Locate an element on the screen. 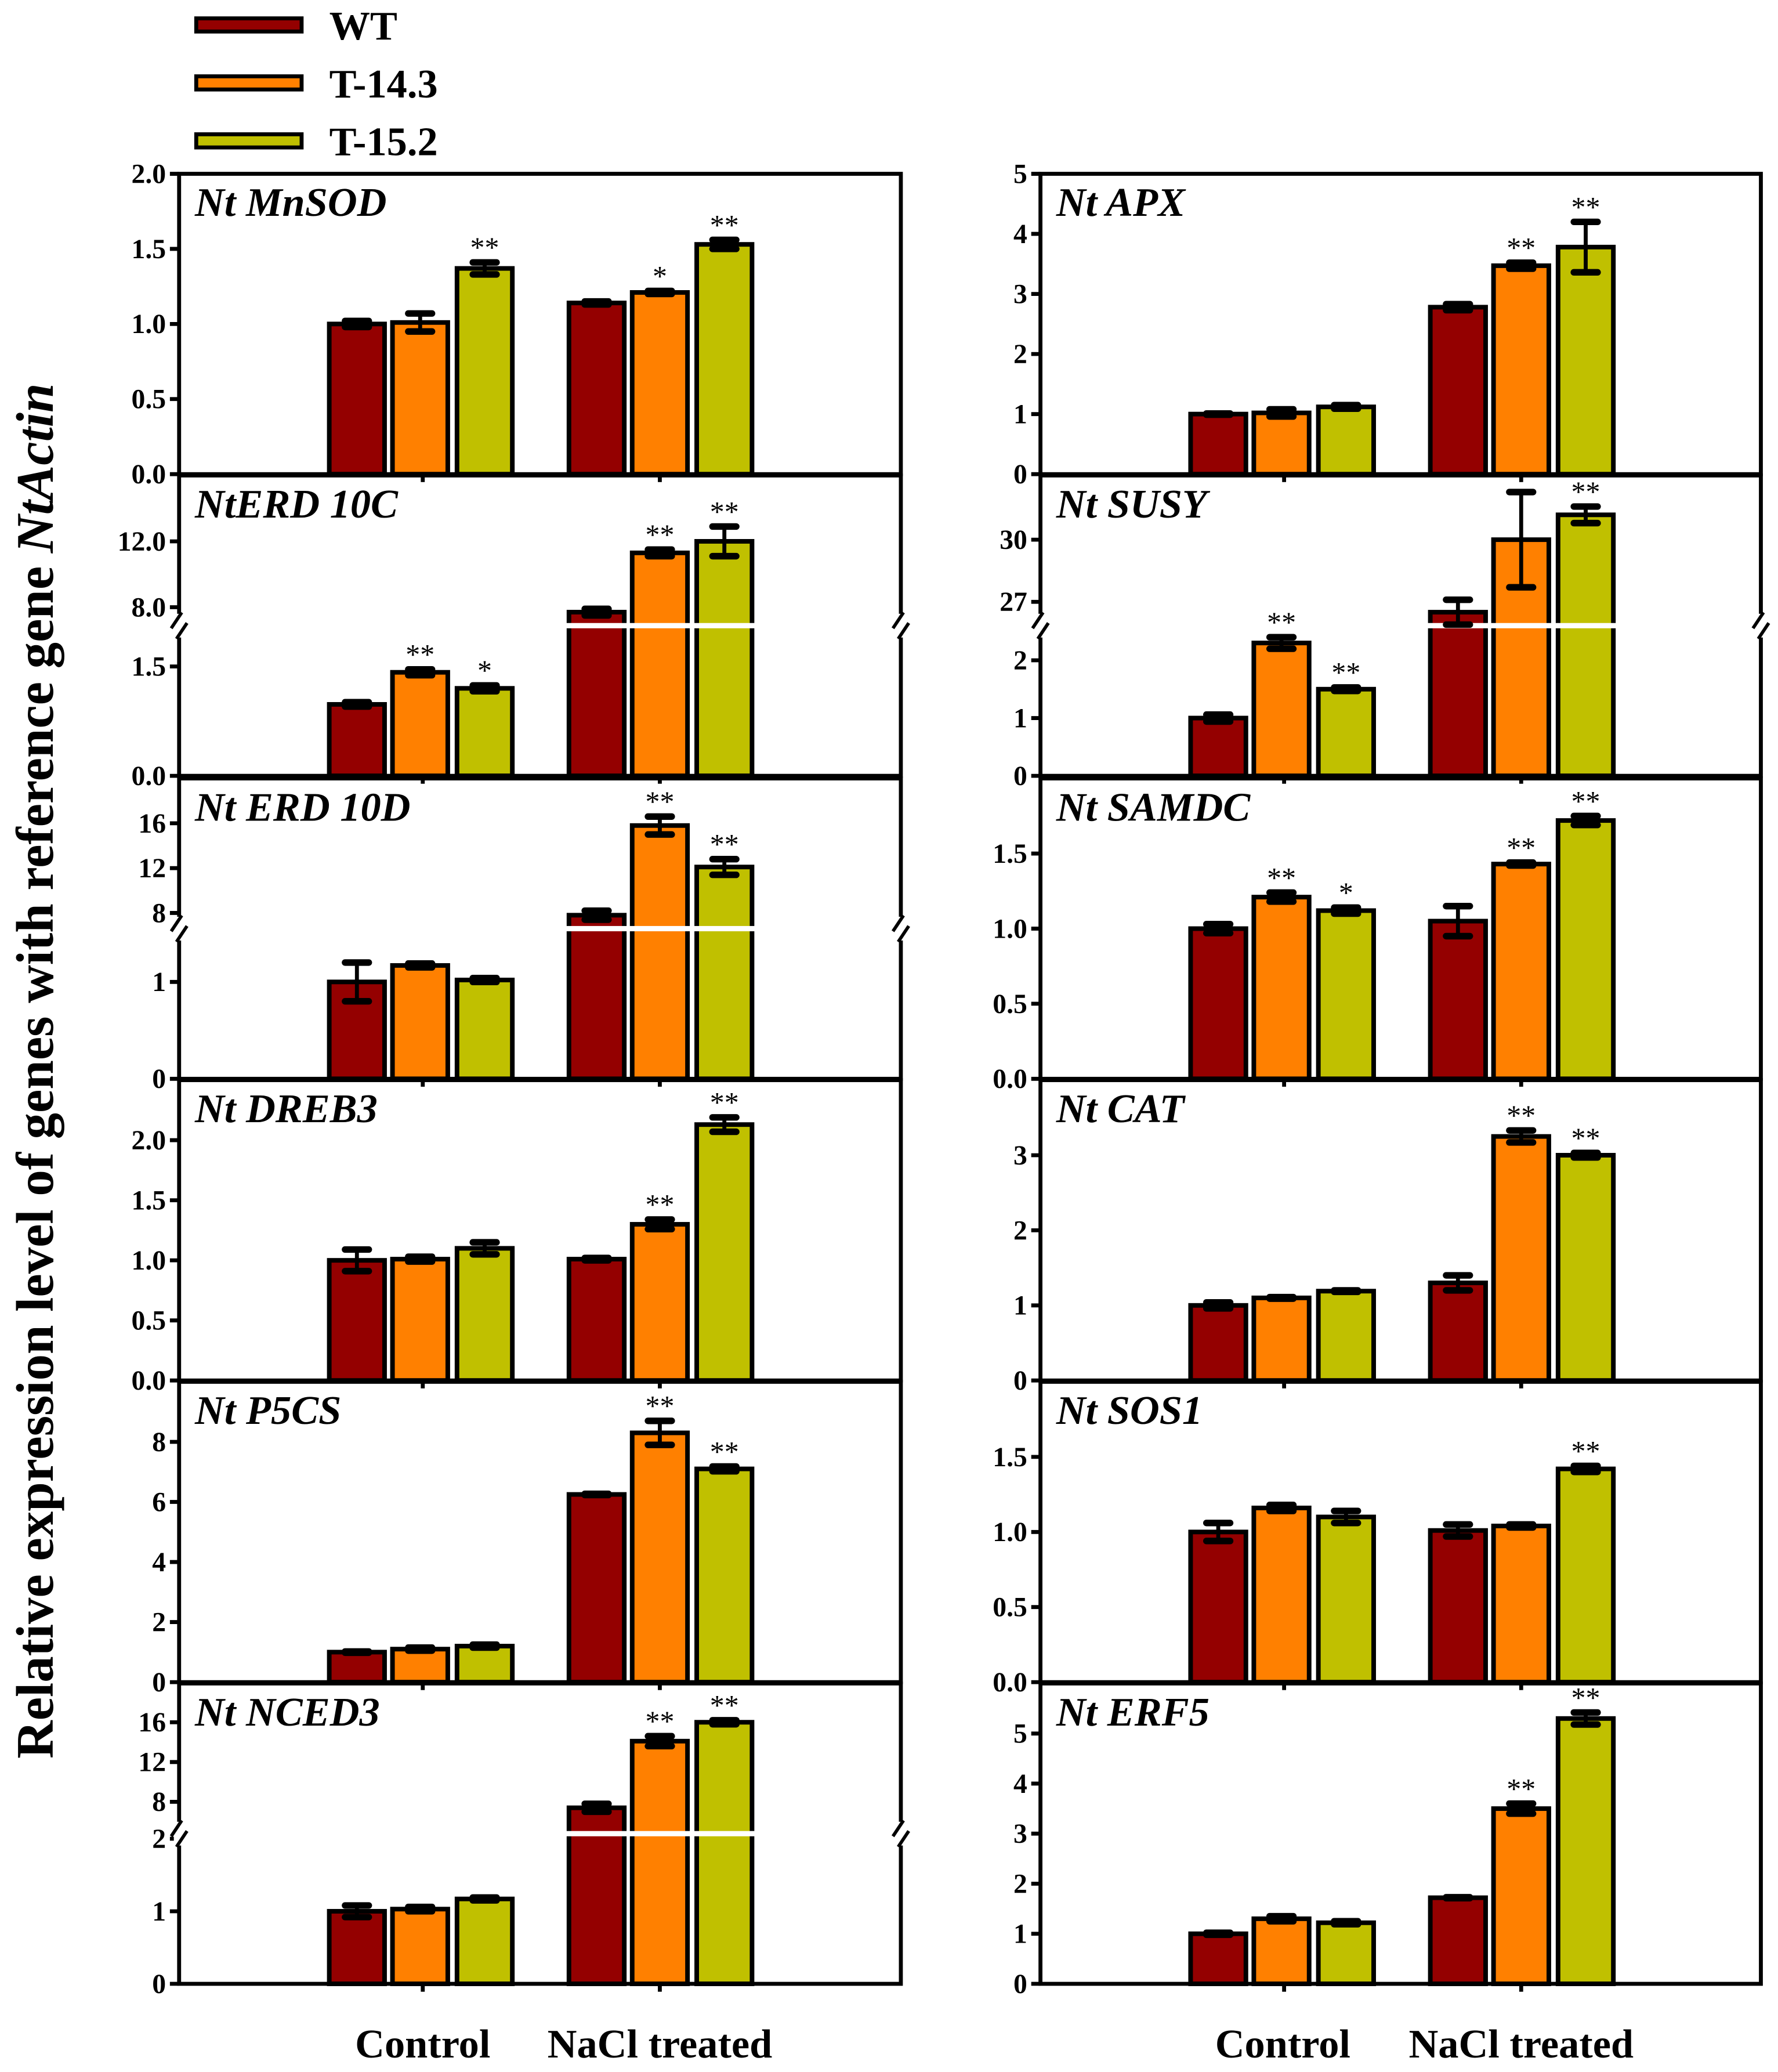 Image resolution: width=1778 pixels, height=2072 pixels. y-tick-label: 16 is located at coordinates (152, 1723).